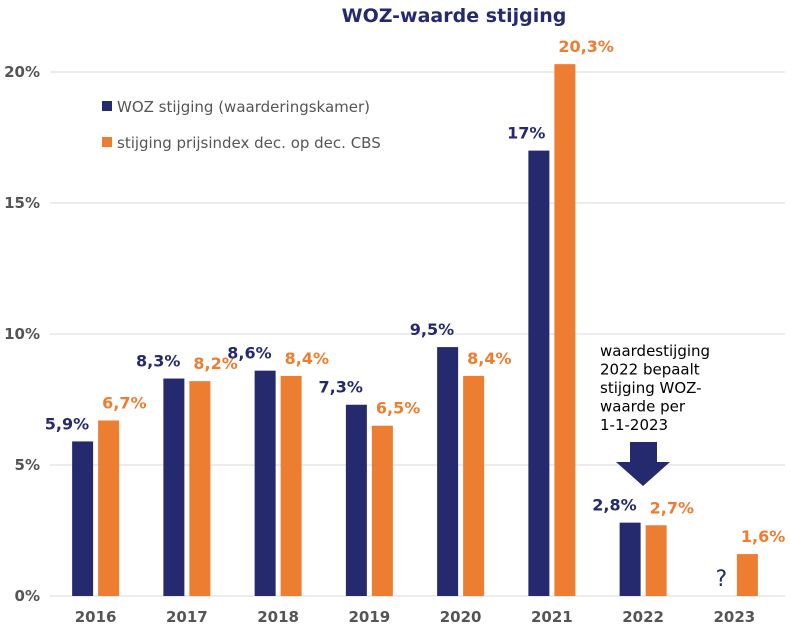 This screenshot has width=791, height=632. What do you see at coordinates (650, 370) in the screenshot?
I see `annotation-text: 2022 bepaalt` at bounding box center [650, 370].